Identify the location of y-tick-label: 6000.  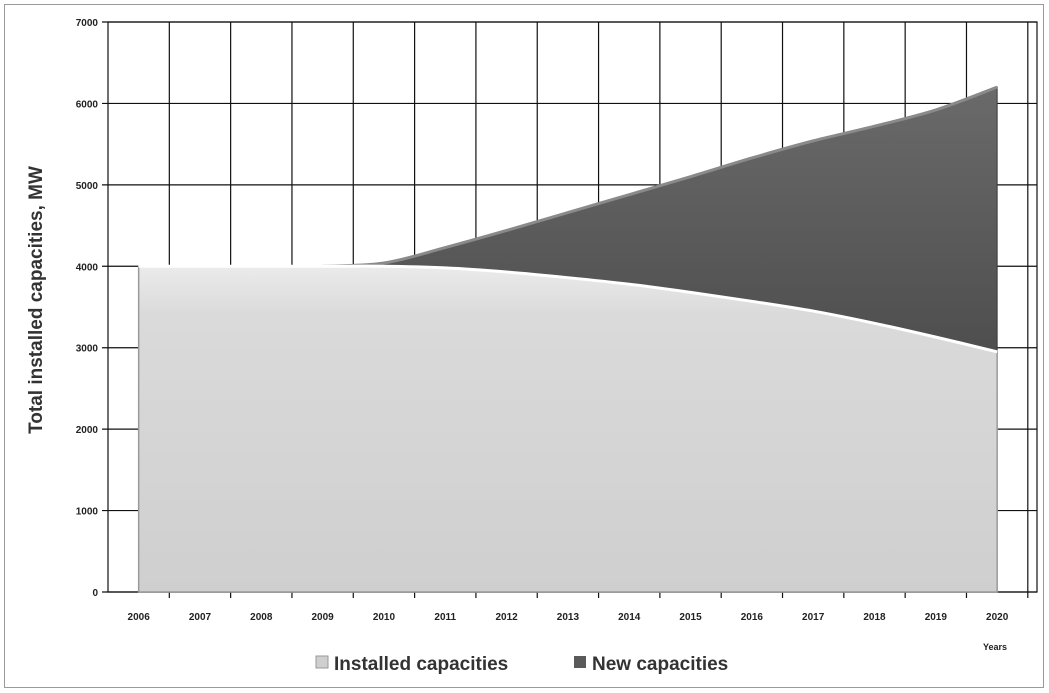
(87, 104).